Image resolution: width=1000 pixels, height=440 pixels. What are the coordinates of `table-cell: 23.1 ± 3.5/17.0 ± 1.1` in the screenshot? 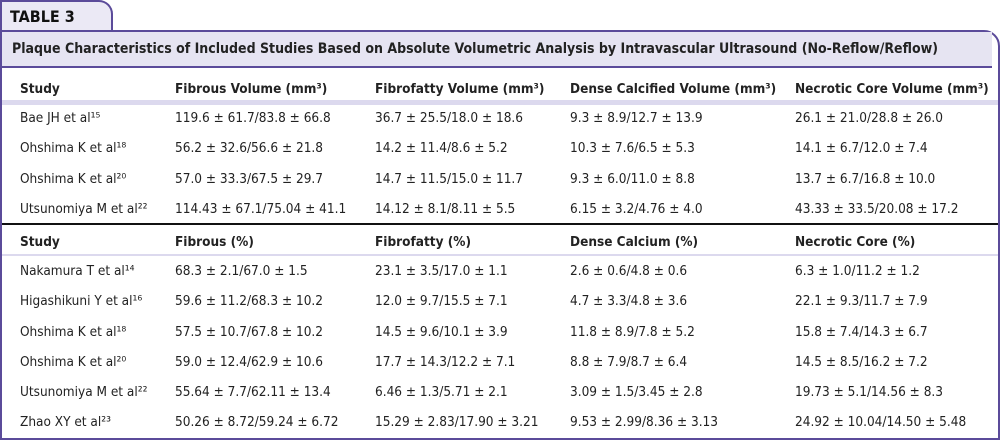 It's located at (441, 271).